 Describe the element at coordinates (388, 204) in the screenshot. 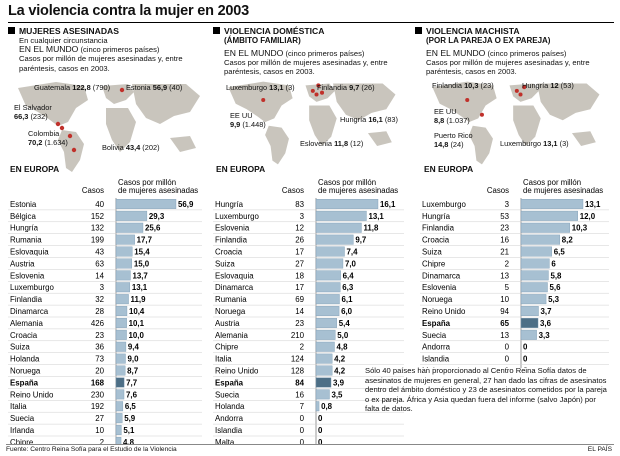

I see `bar-value-label: 16,1` at that location.